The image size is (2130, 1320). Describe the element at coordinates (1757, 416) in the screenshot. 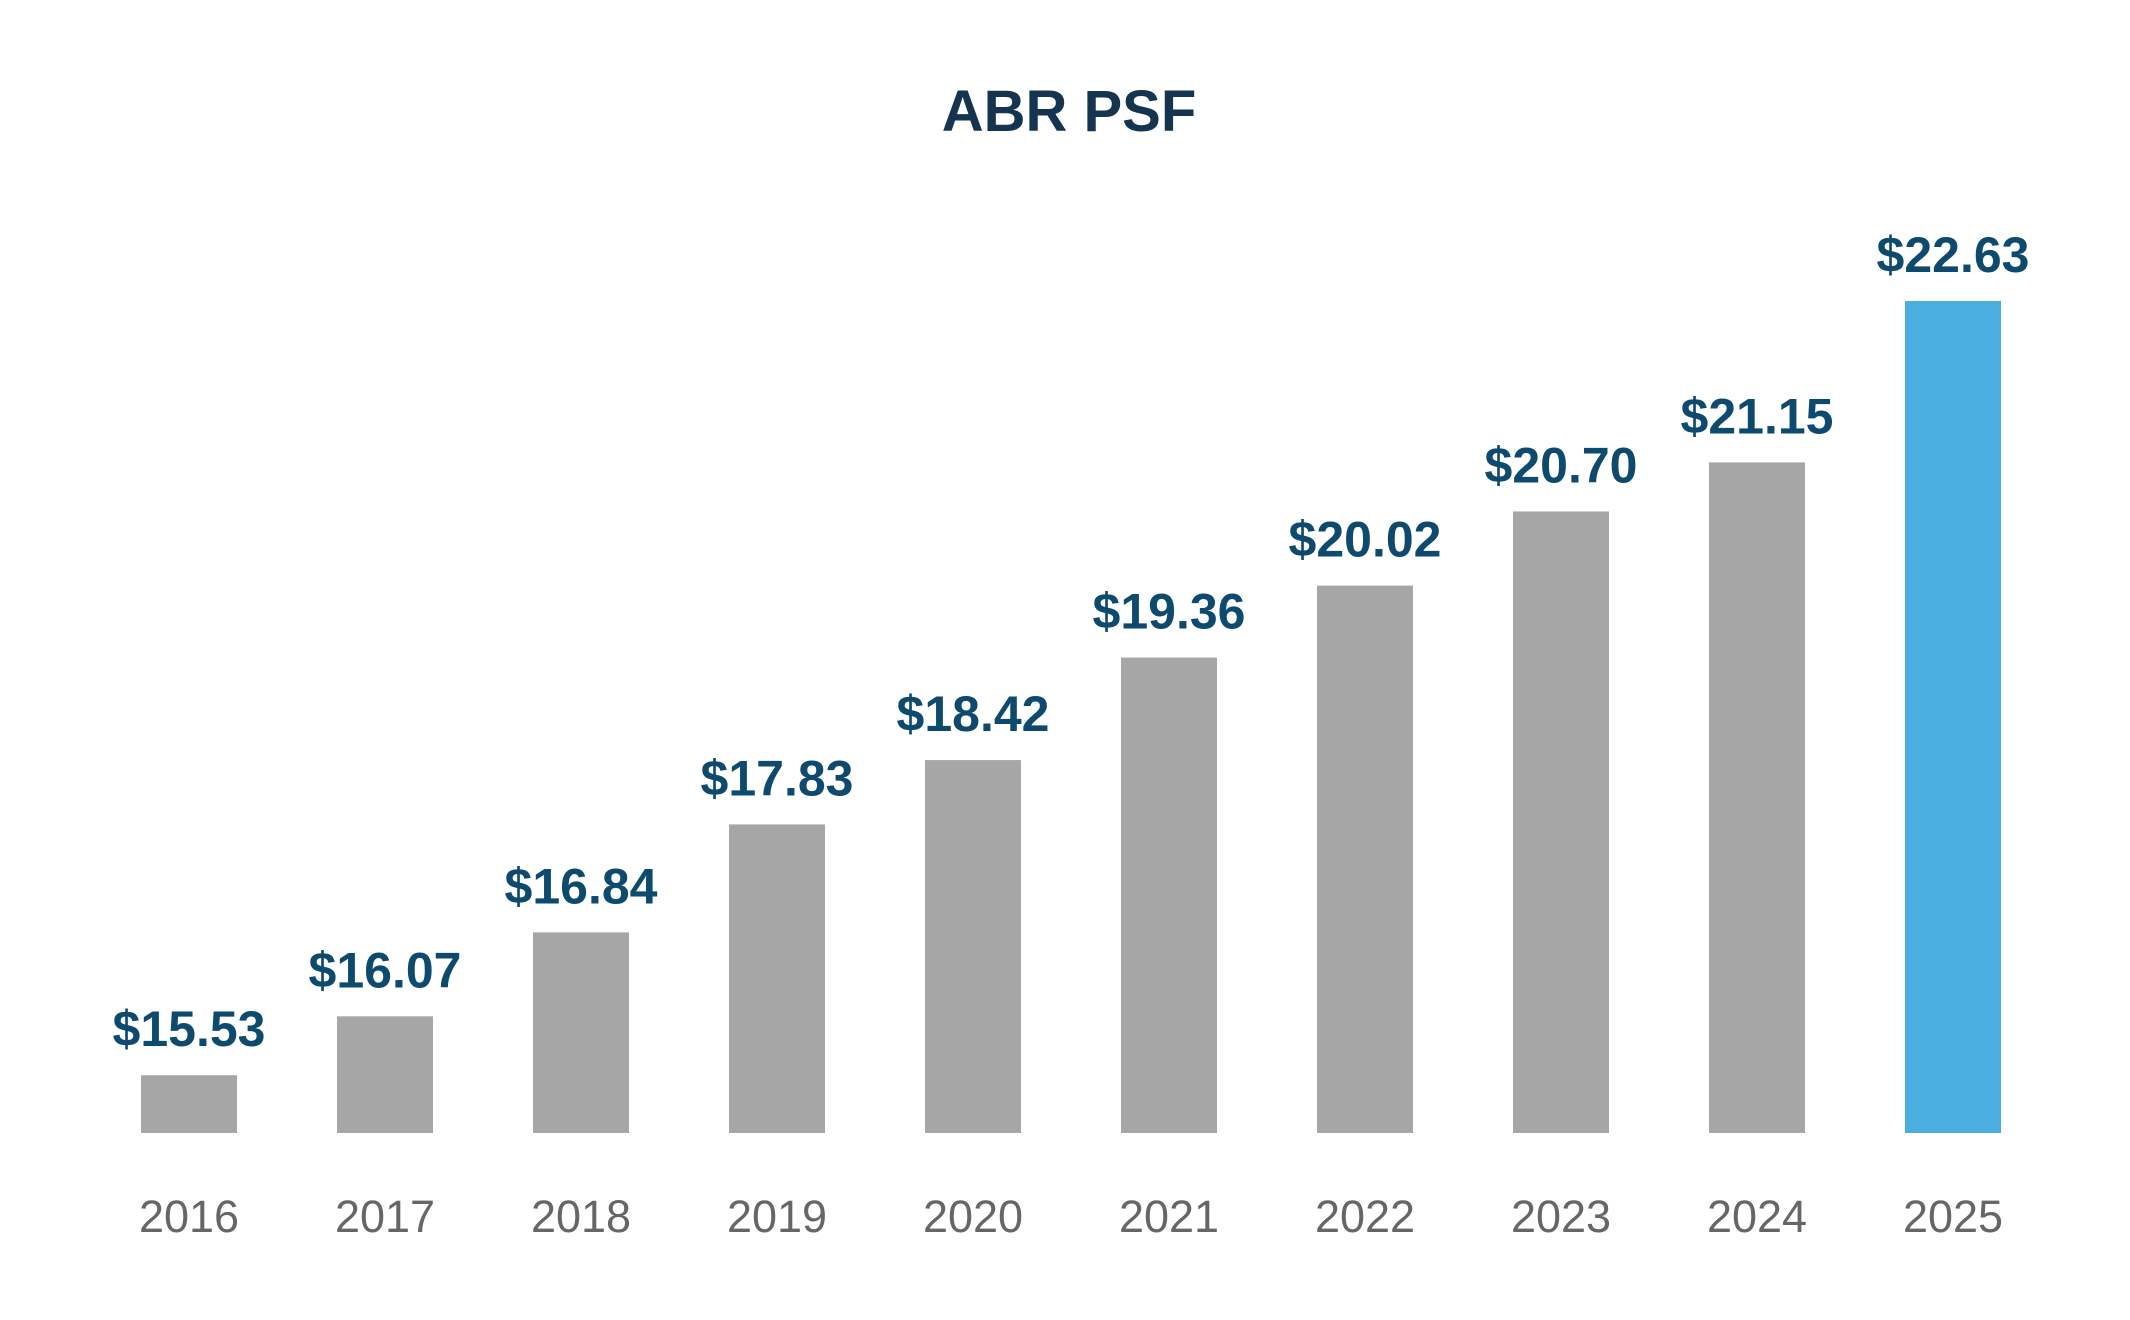

I see `value-label-2024: $21.15` at that location.